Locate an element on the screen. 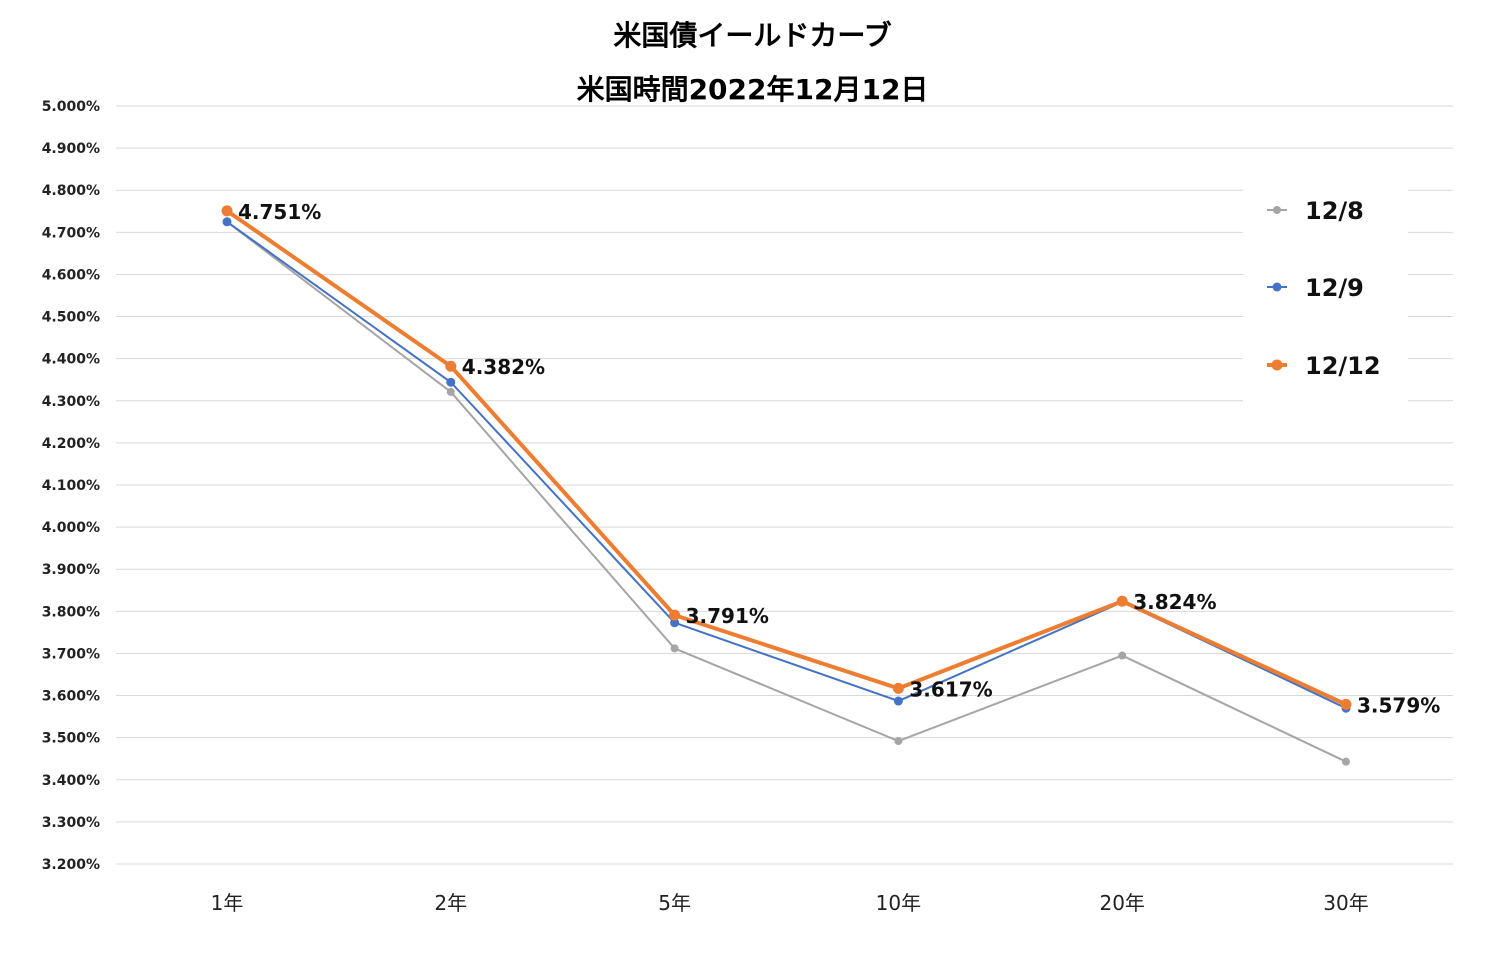  data-label: 3.824% is located at coordinates (1174, 602).